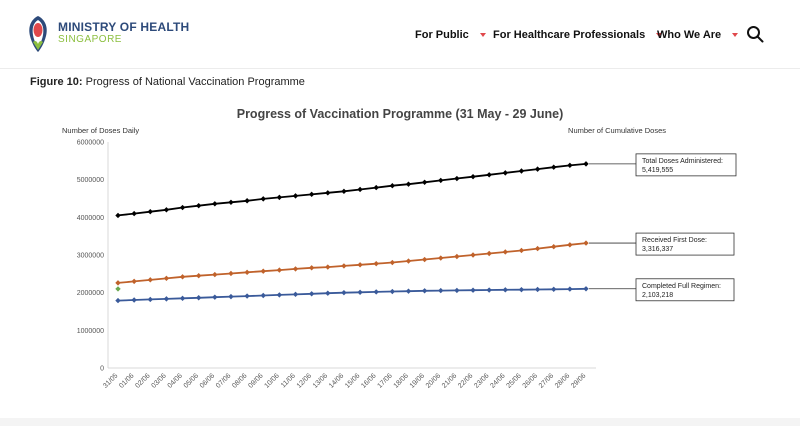 The image size is (800, 426). Describe the element at coordinates (546, 380) in the screenshot. I see `x-tick-label: 27/06` at that location.